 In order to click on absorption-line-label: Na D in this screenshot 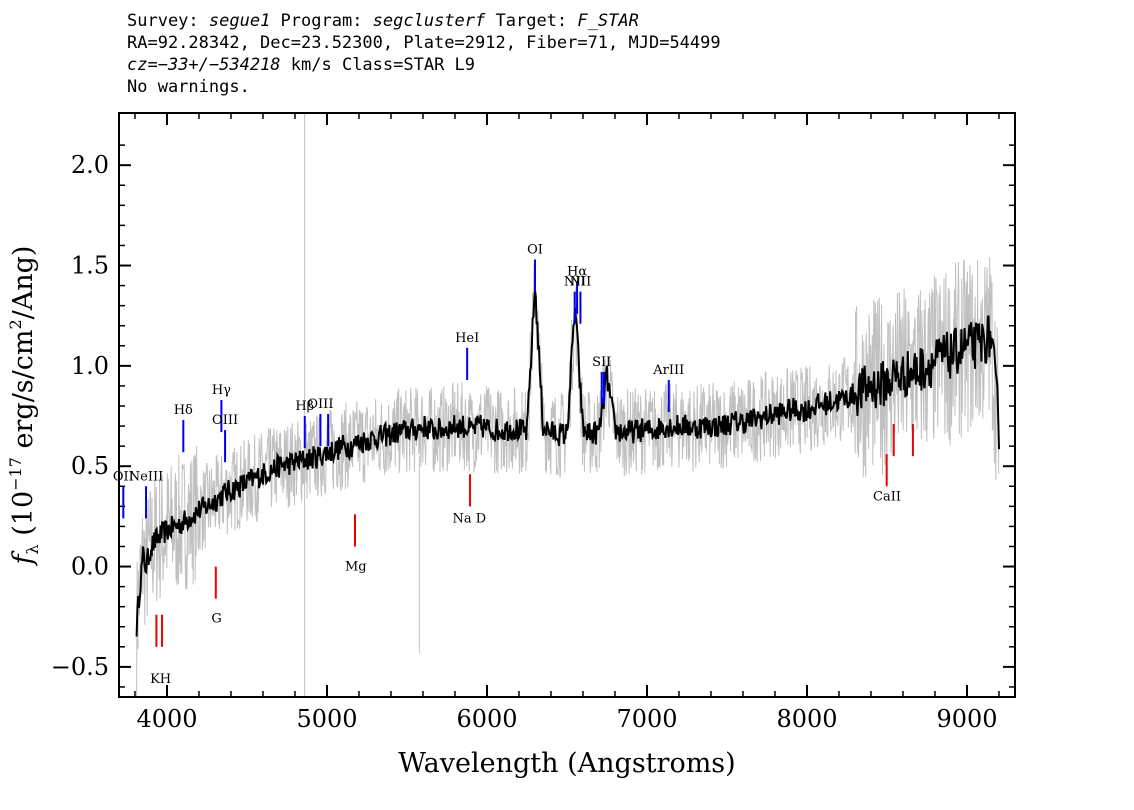, I will do `click(470, 518)`.